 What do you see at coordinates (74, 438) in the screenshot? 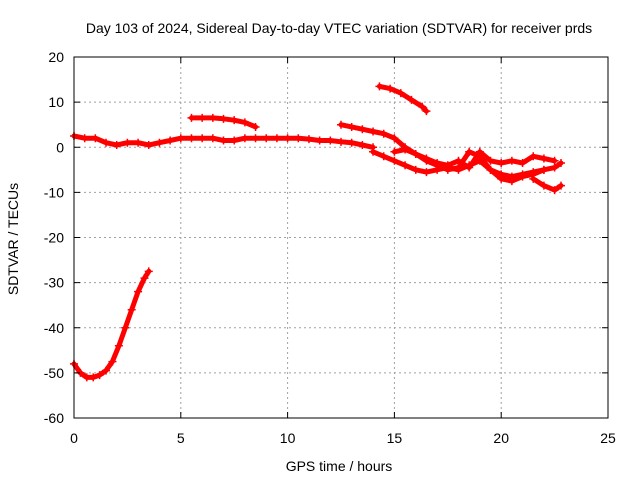
I see `x-tick-label: 0` at bounding box center [74, 438].